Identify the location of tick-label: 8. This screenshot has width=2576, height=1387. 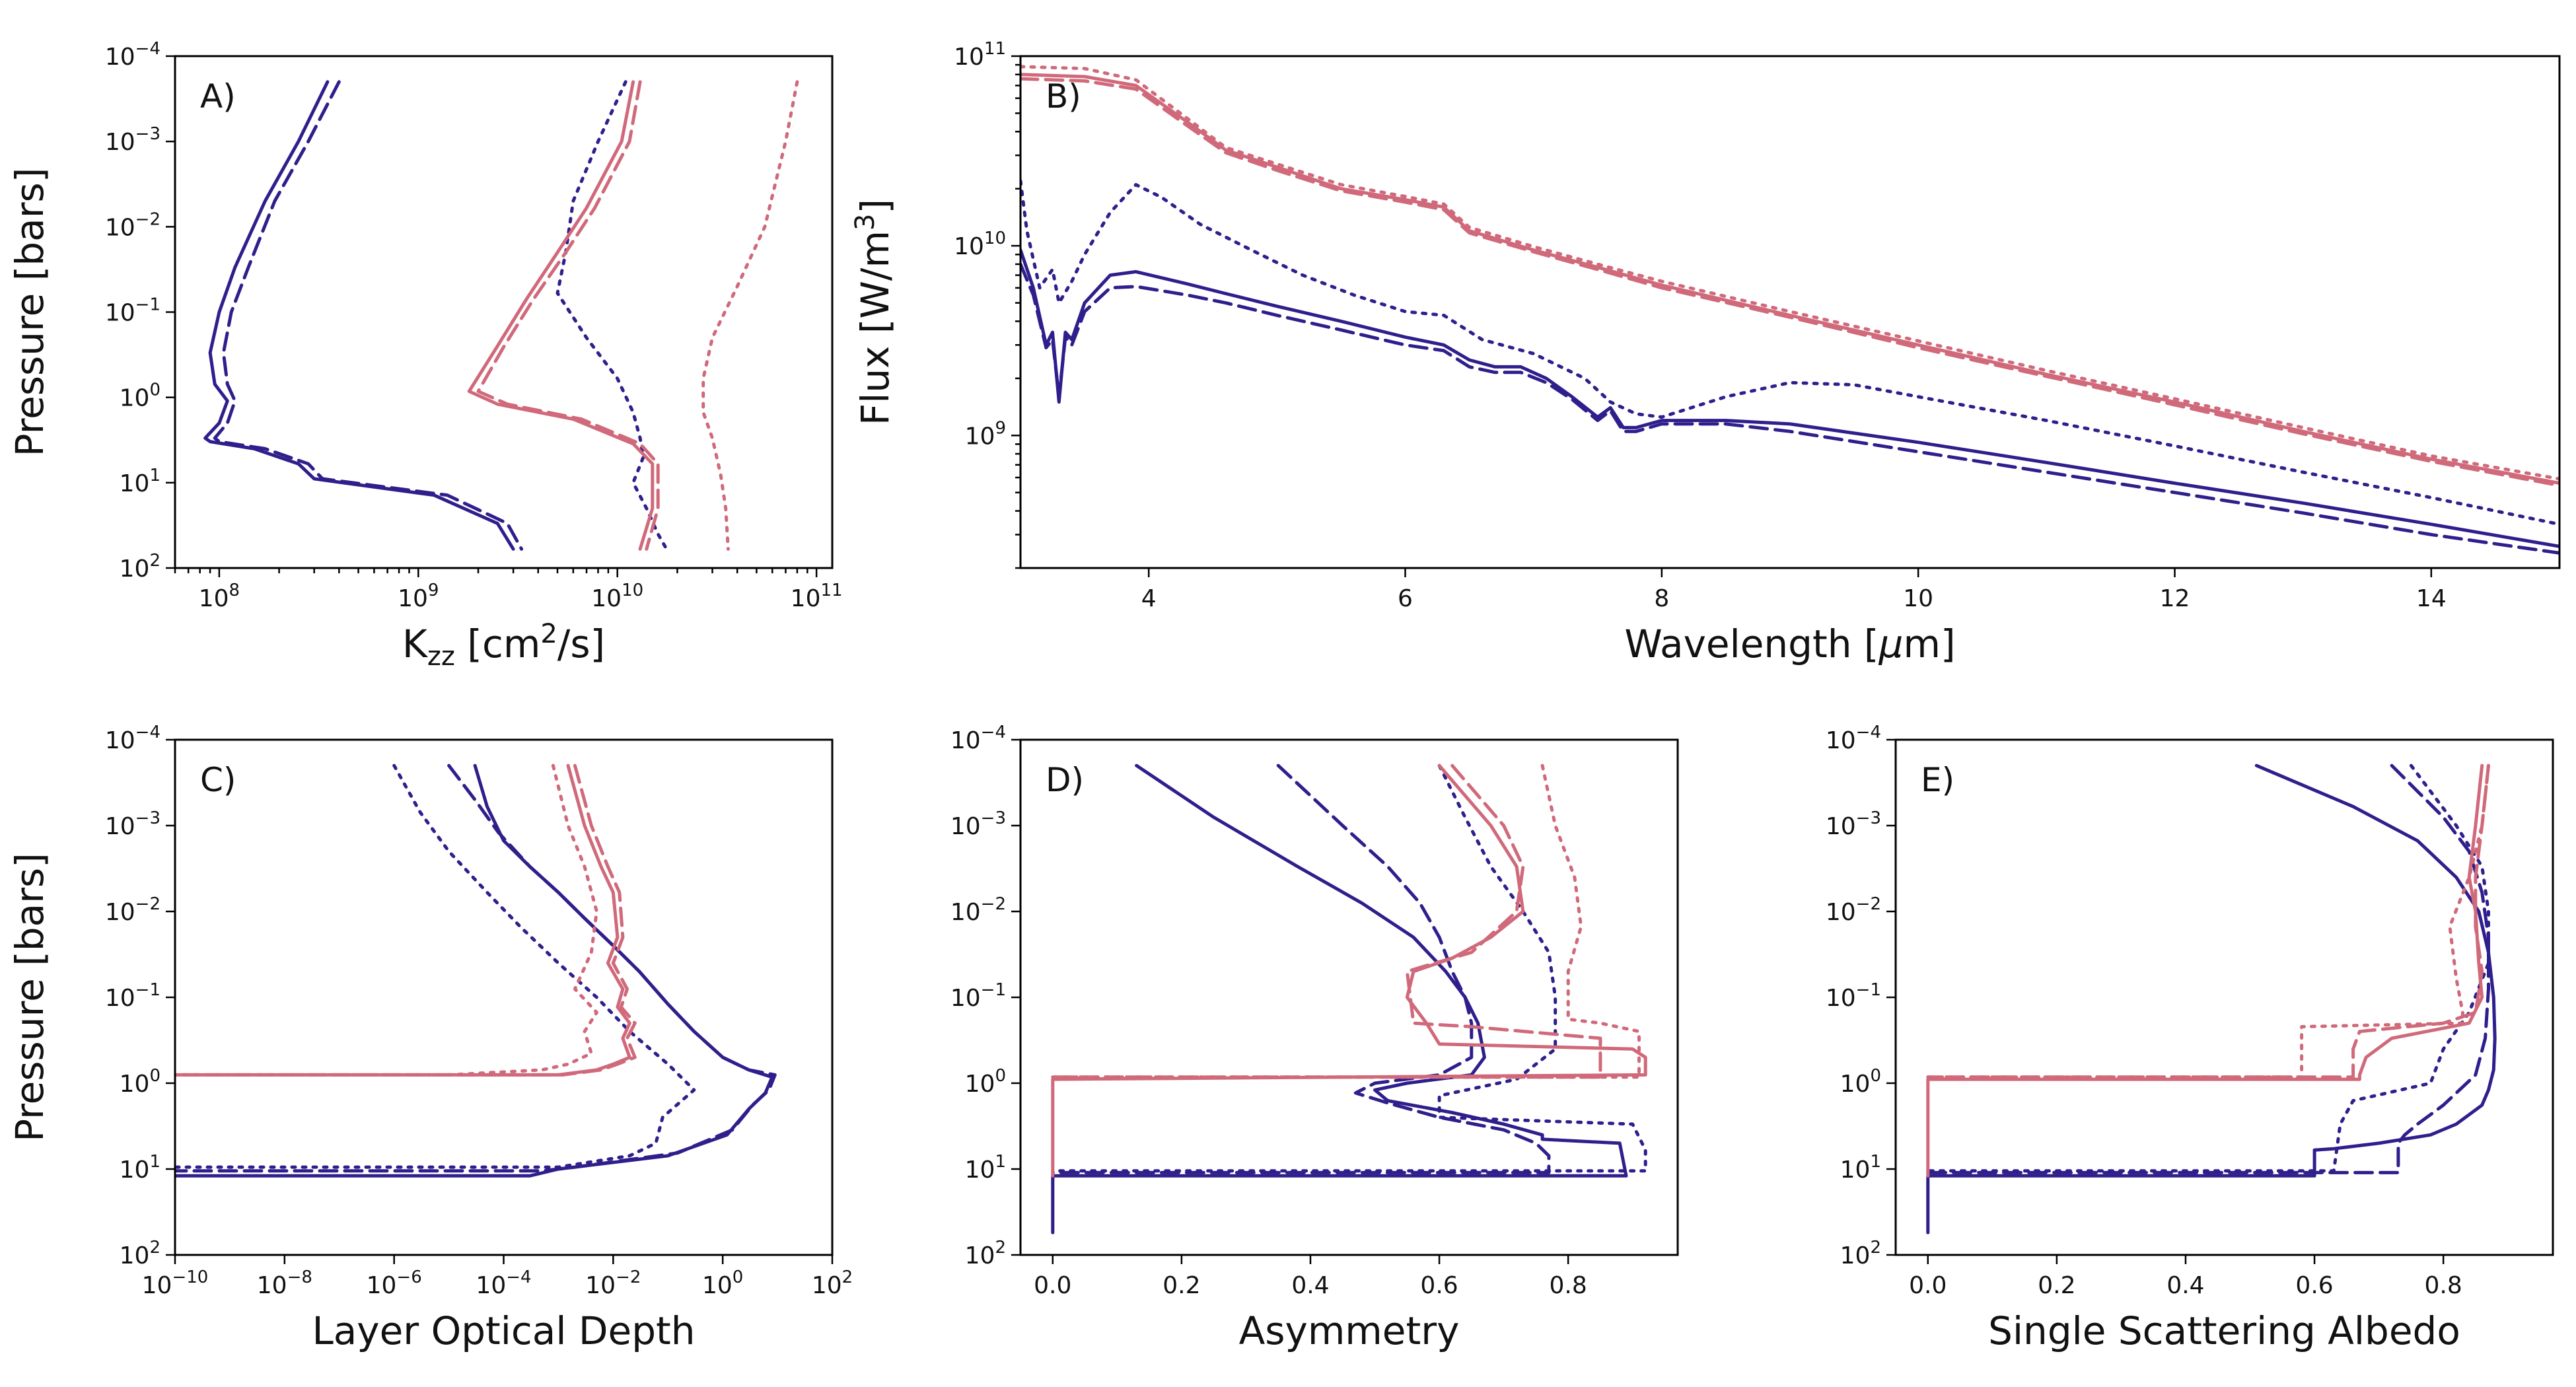
(1661, 598).